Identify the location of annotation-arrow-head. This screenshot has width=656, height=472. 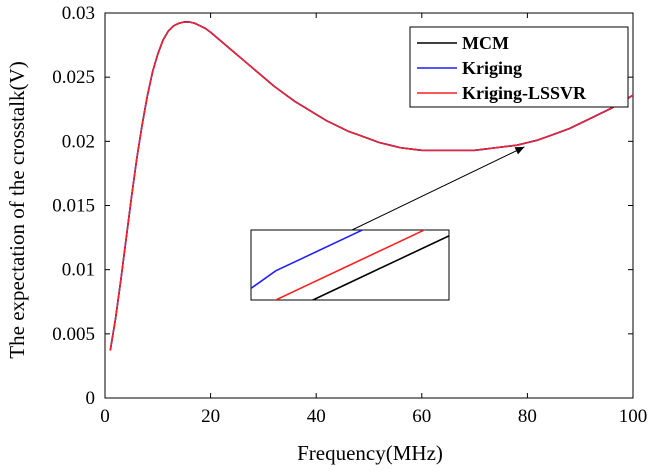
(519, 150).